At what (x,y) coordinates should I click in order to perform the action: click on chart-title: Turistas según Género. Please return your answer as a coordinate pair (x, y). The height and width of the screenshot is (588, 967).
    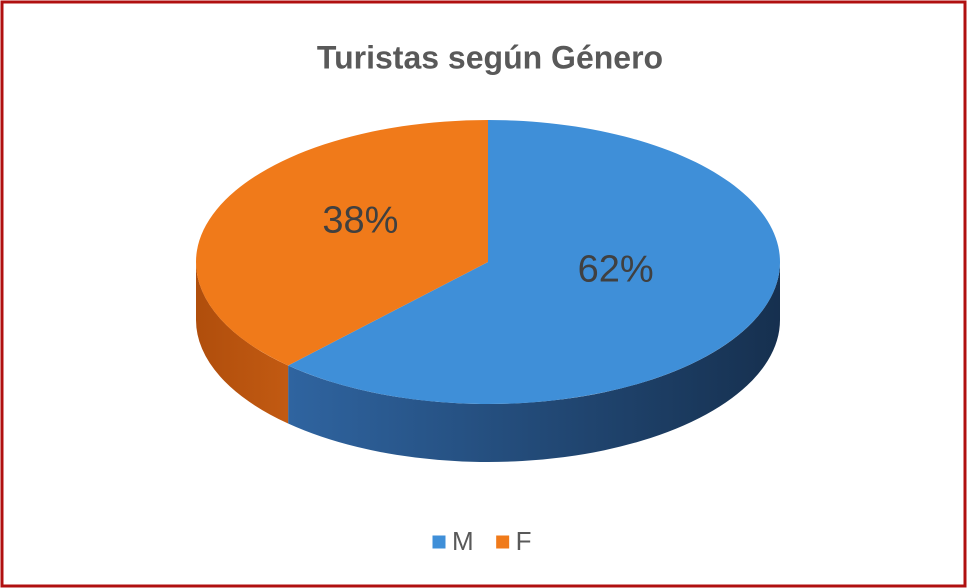
    Looking at the image, I should click on (490, 57).